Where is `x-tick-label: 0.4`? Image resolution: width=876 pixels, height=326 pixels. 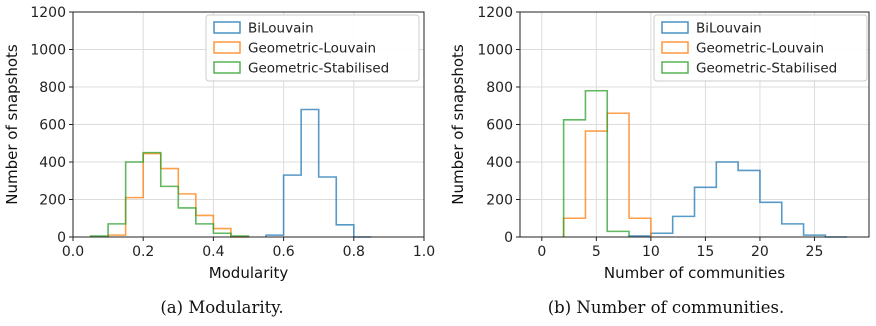
x-tick-label: 0.4 is located at coordinates (213, 252).